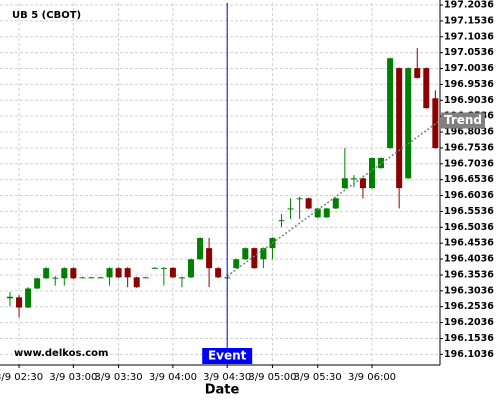 The image size is (500, 400). I want to click on chart-title: UB 5 (CBOT), so click(46, 15).